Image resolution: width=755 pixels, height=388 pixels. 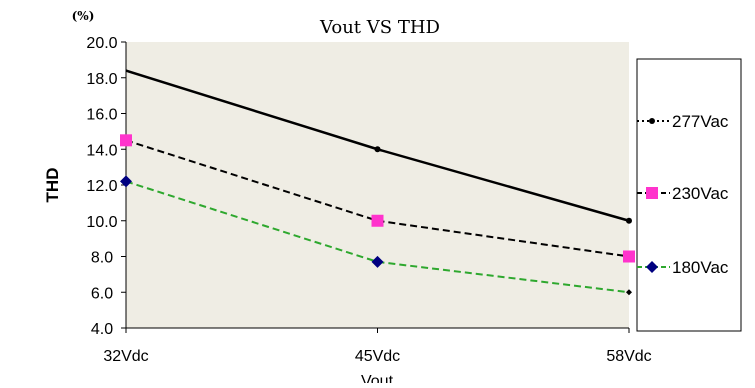 What do you see at coordinates (700, 121) in the screenshot?
I see `legend-label: 277Vac` at bounding box center [700, 121].